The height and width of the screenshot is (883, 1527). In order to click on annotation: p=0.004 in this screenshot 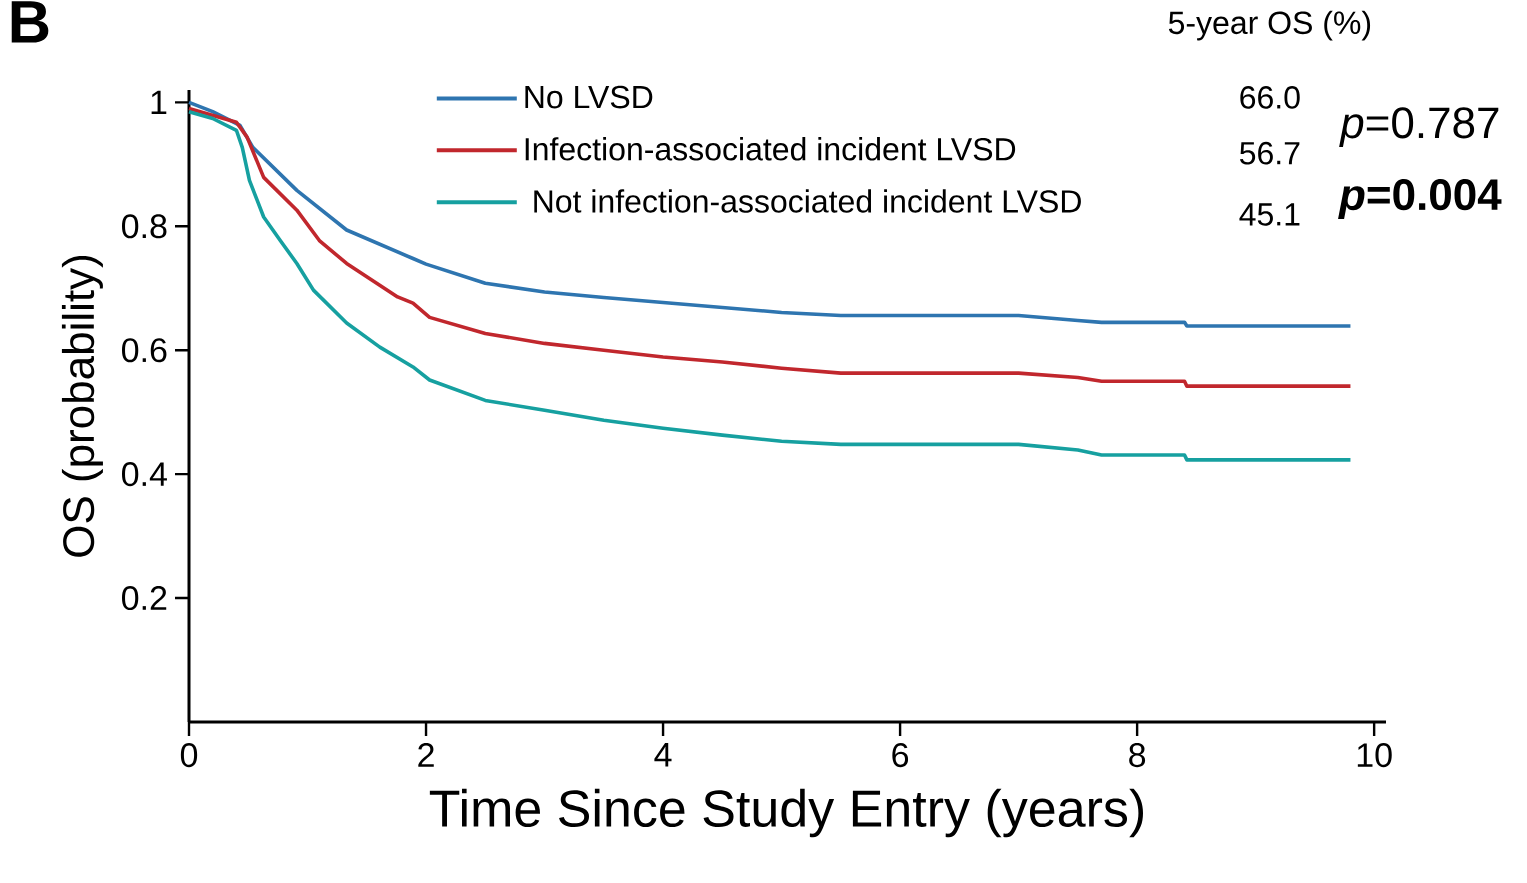, I will do `click(1420, 199)`.